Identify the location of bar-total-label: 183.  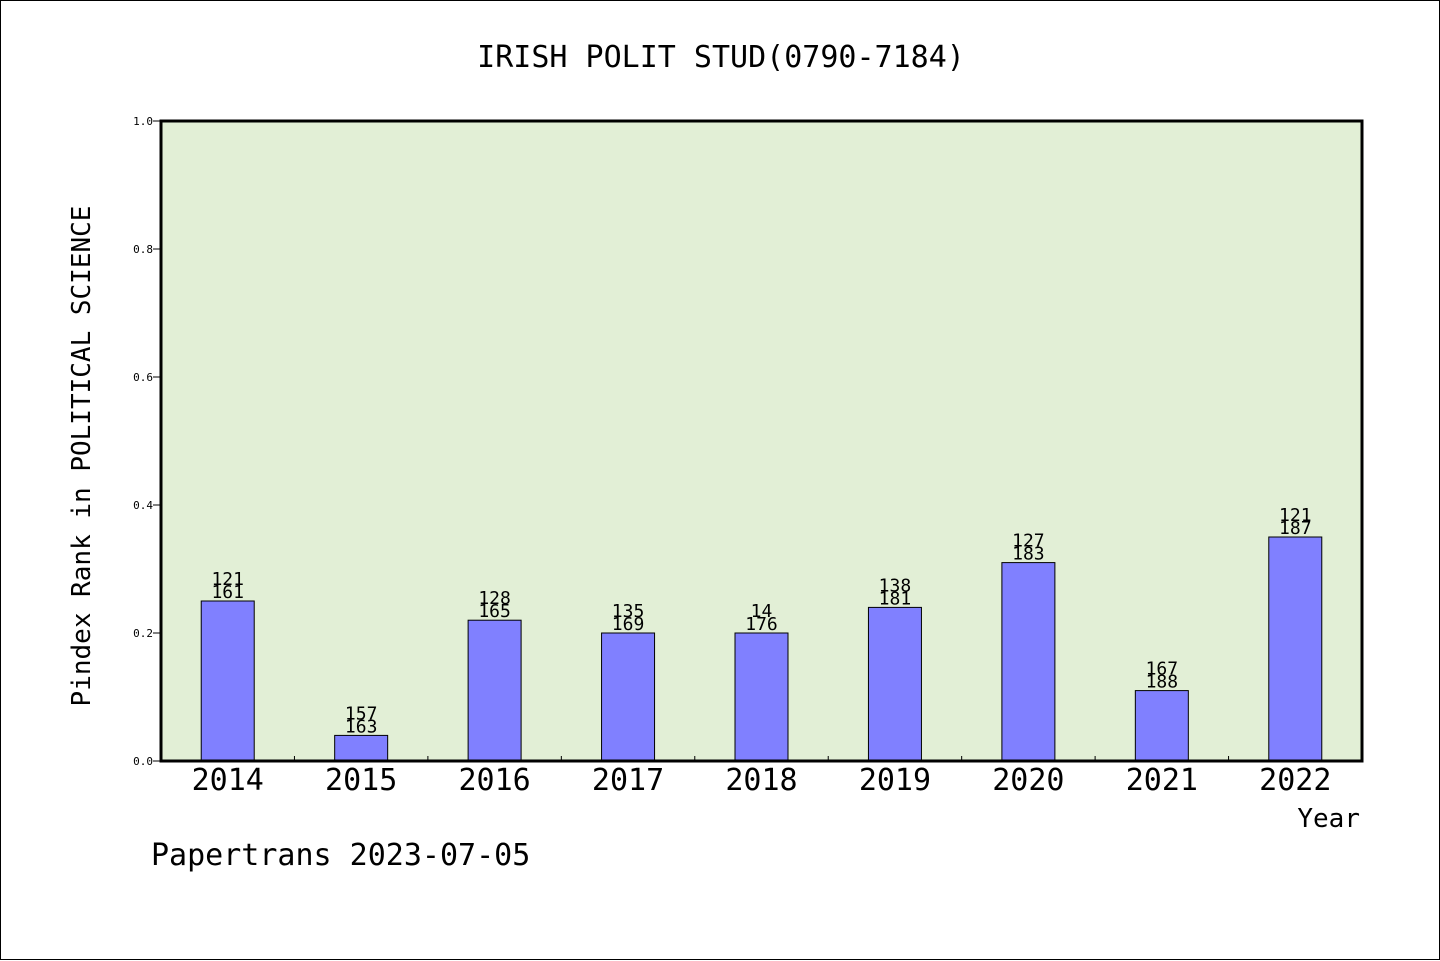
(1028, 554).